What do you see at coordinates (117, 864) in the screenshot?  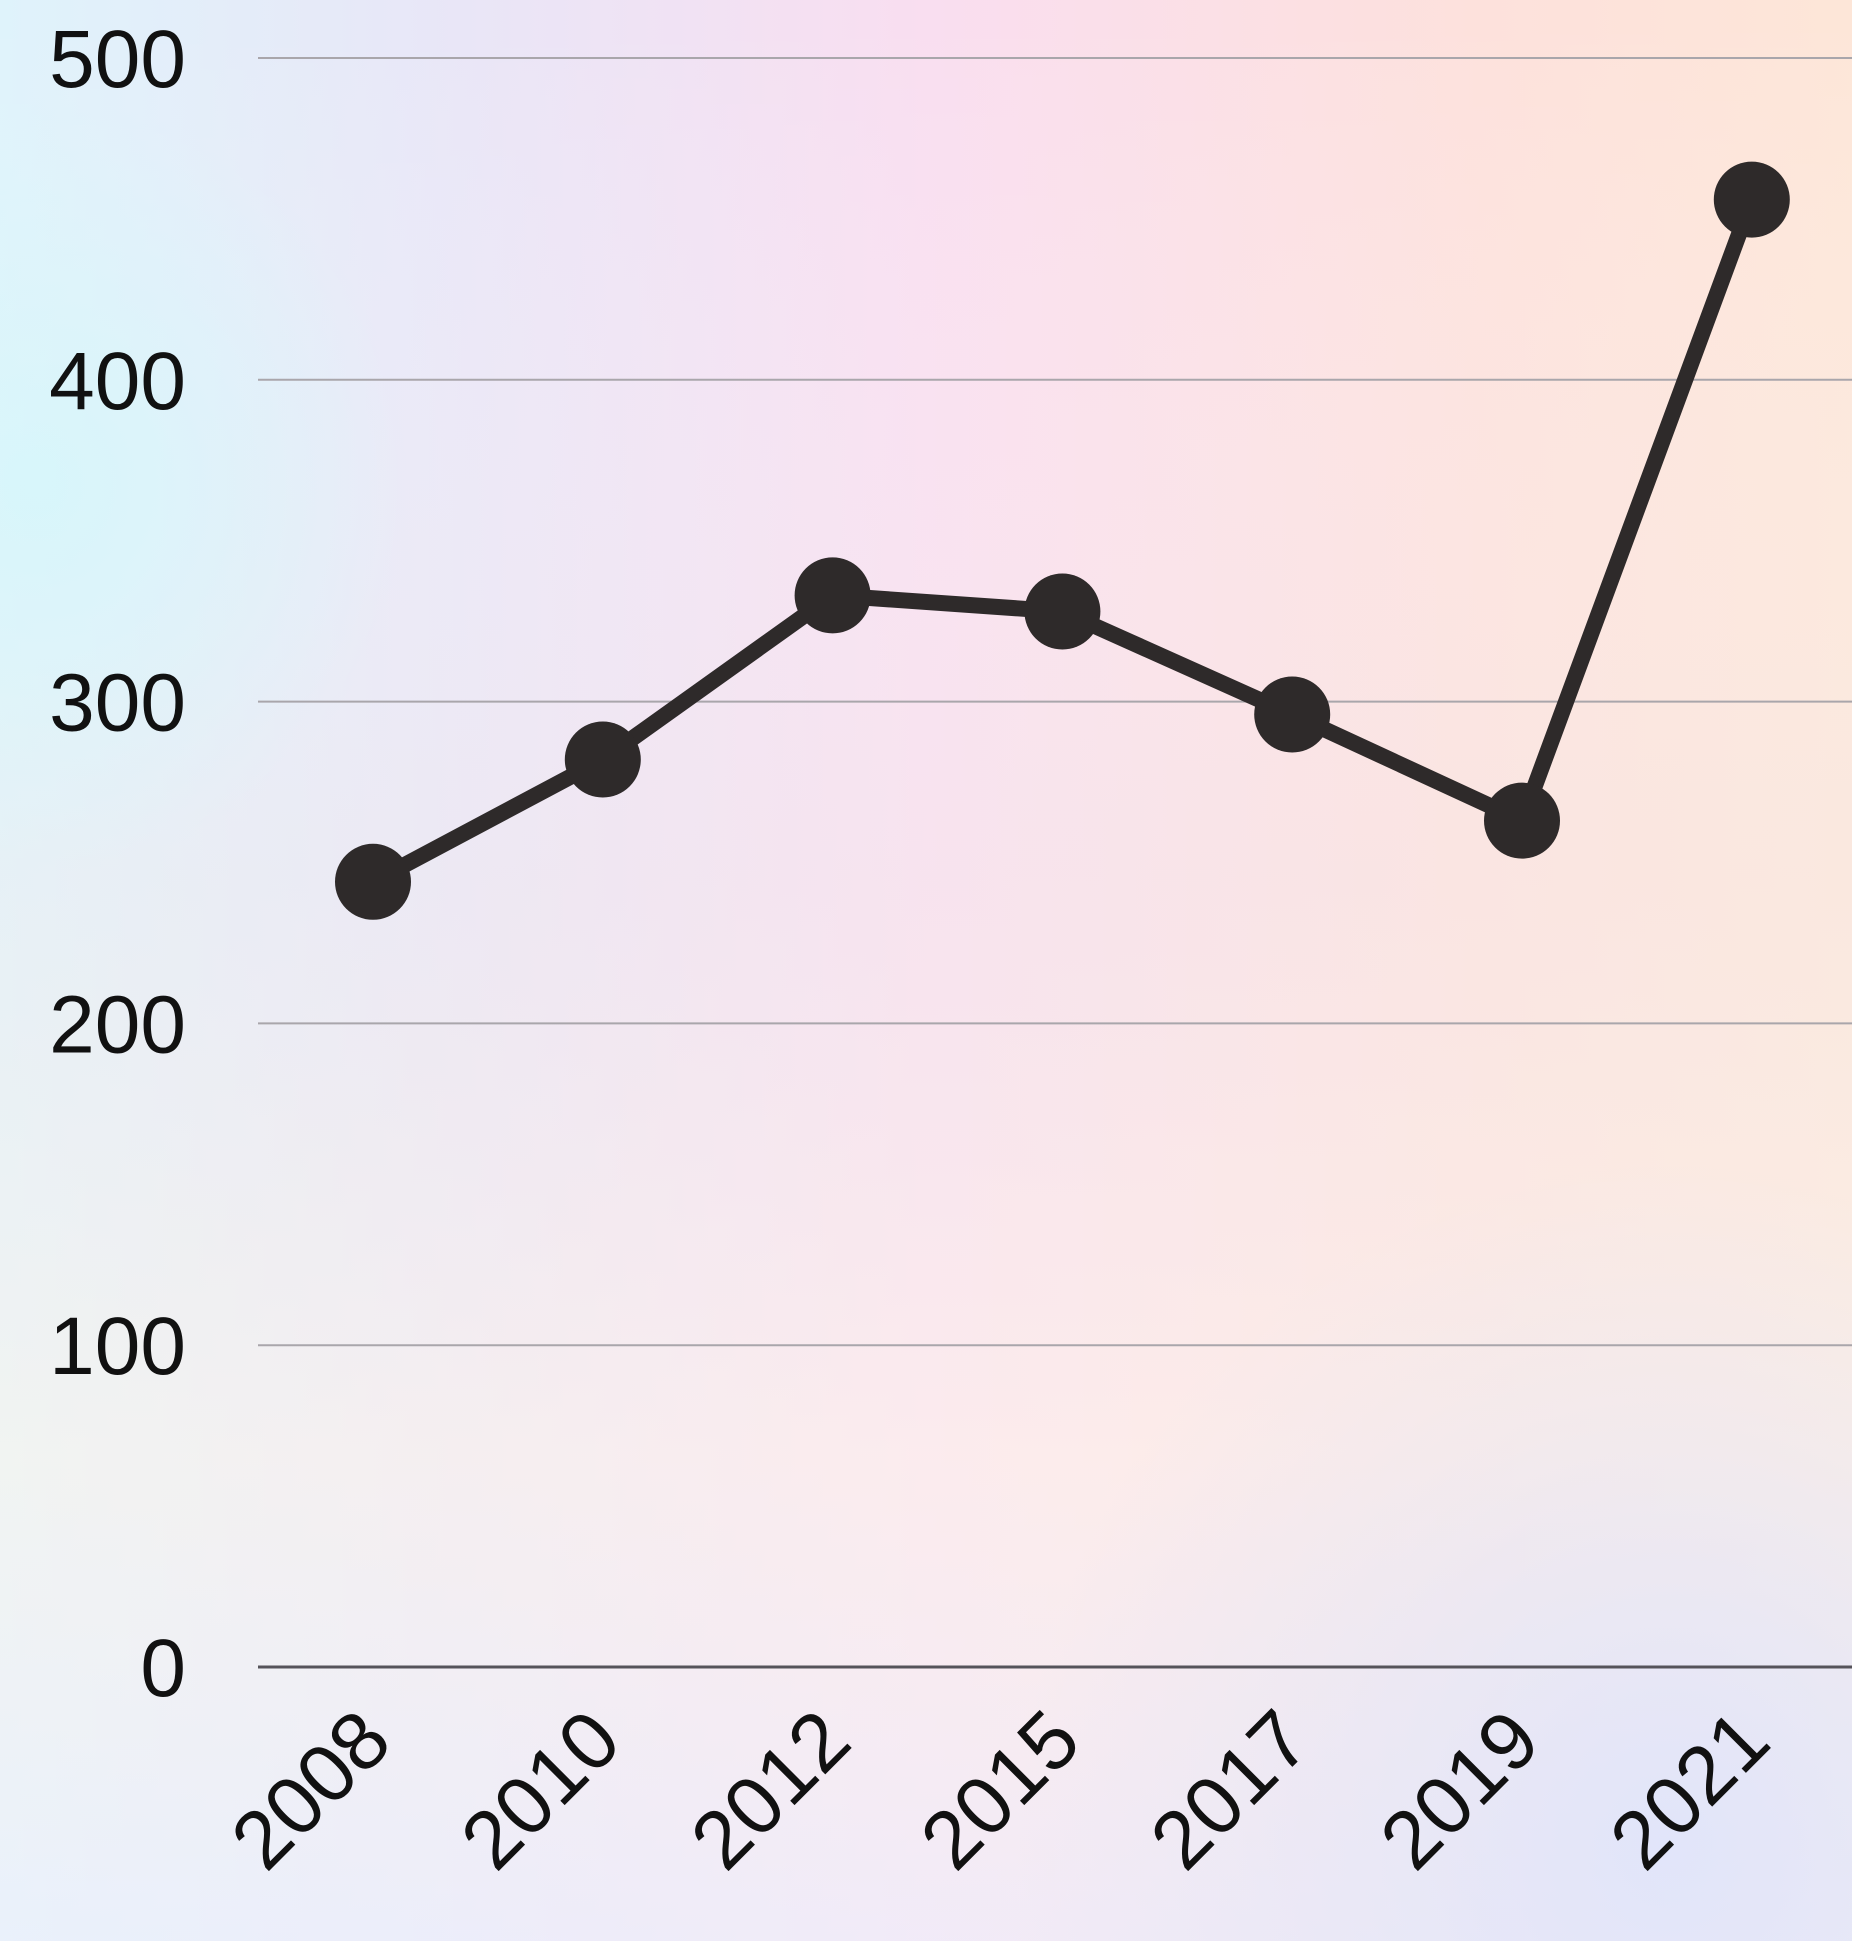 I see `y-axis-tick-labels: 0 100 200 300 400 500` at bounding box center [117, 864].